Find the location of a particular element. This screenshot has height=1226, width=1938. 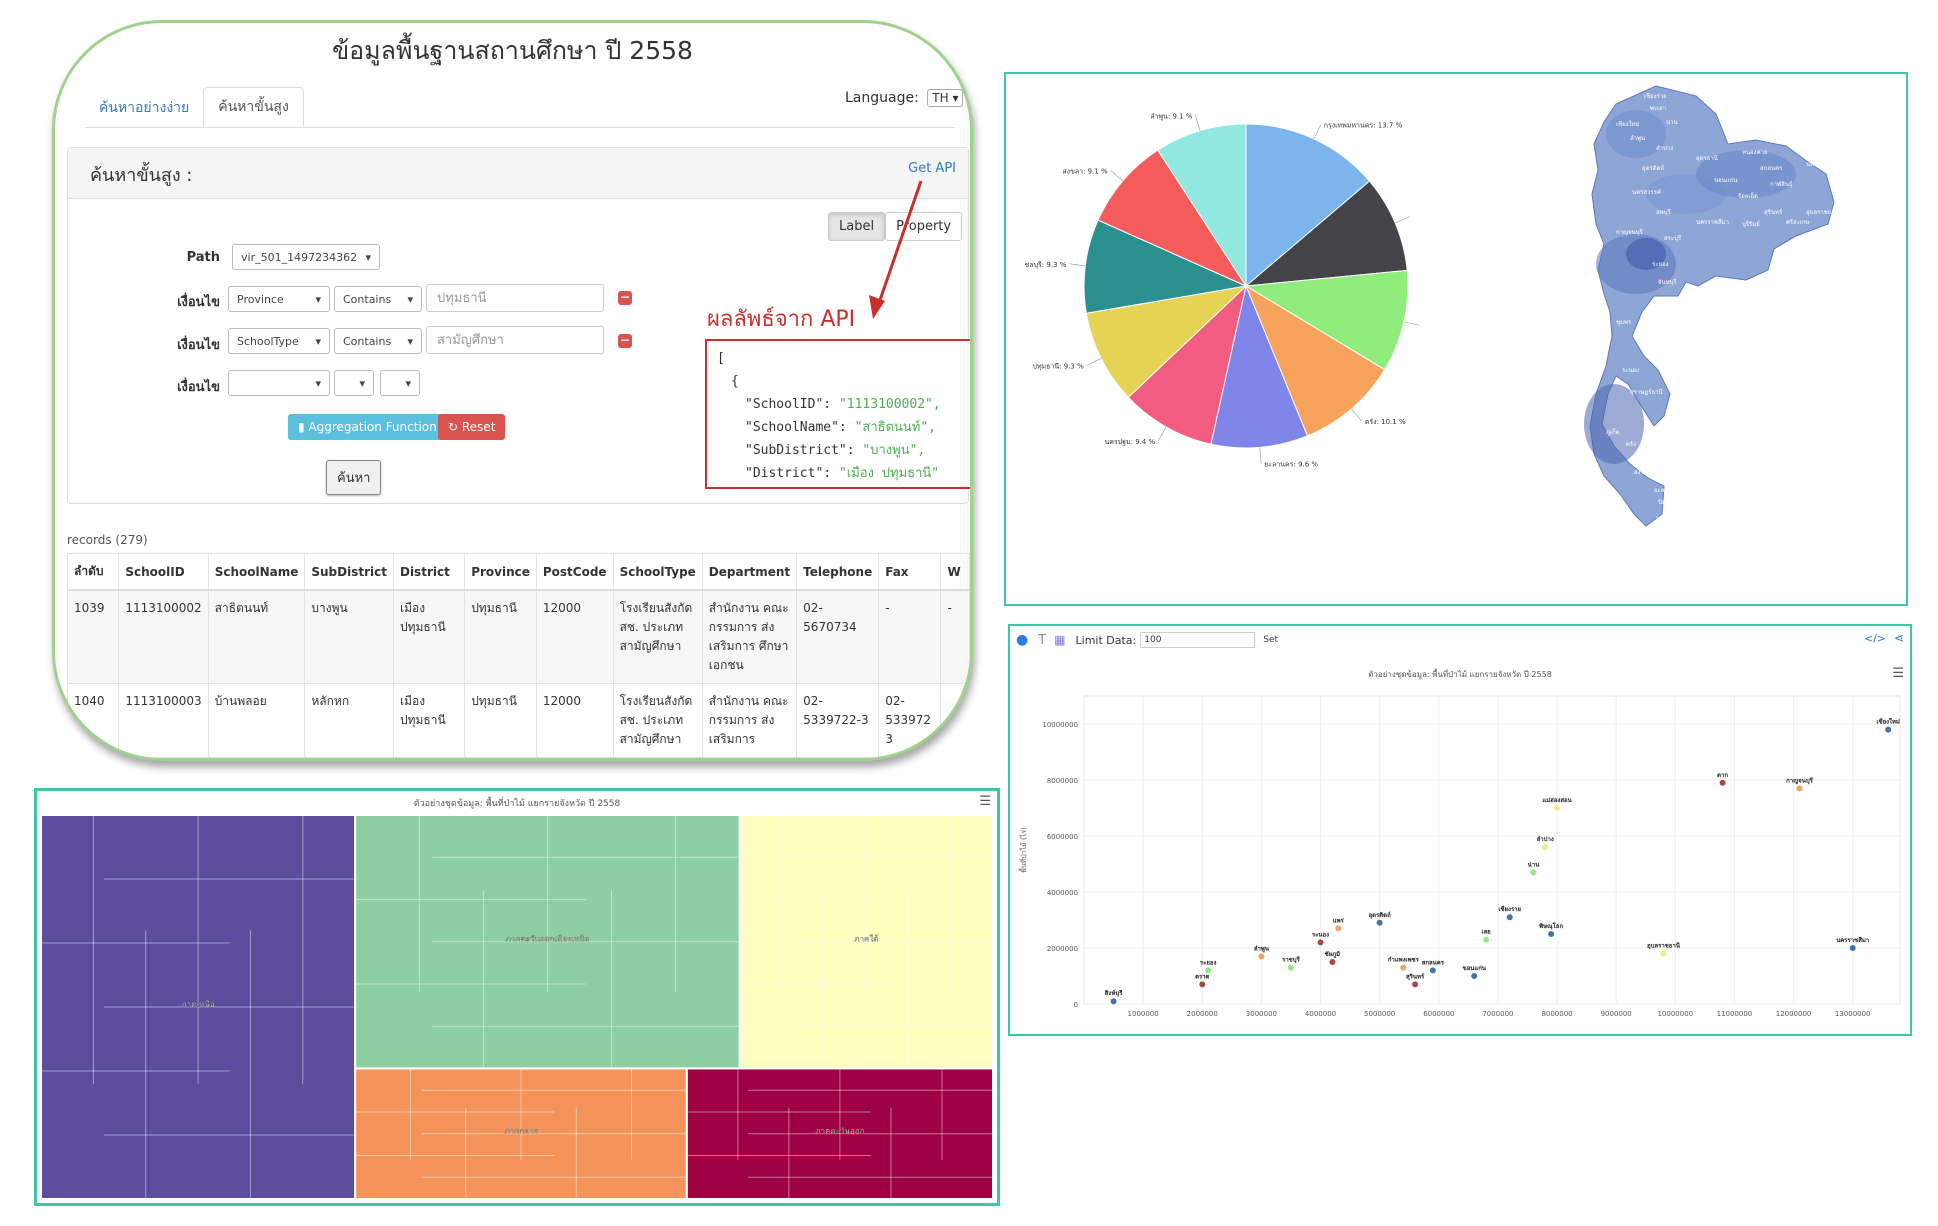

condition-value-input-2: สามัญศึกษา is located at coordinates (515, 340).